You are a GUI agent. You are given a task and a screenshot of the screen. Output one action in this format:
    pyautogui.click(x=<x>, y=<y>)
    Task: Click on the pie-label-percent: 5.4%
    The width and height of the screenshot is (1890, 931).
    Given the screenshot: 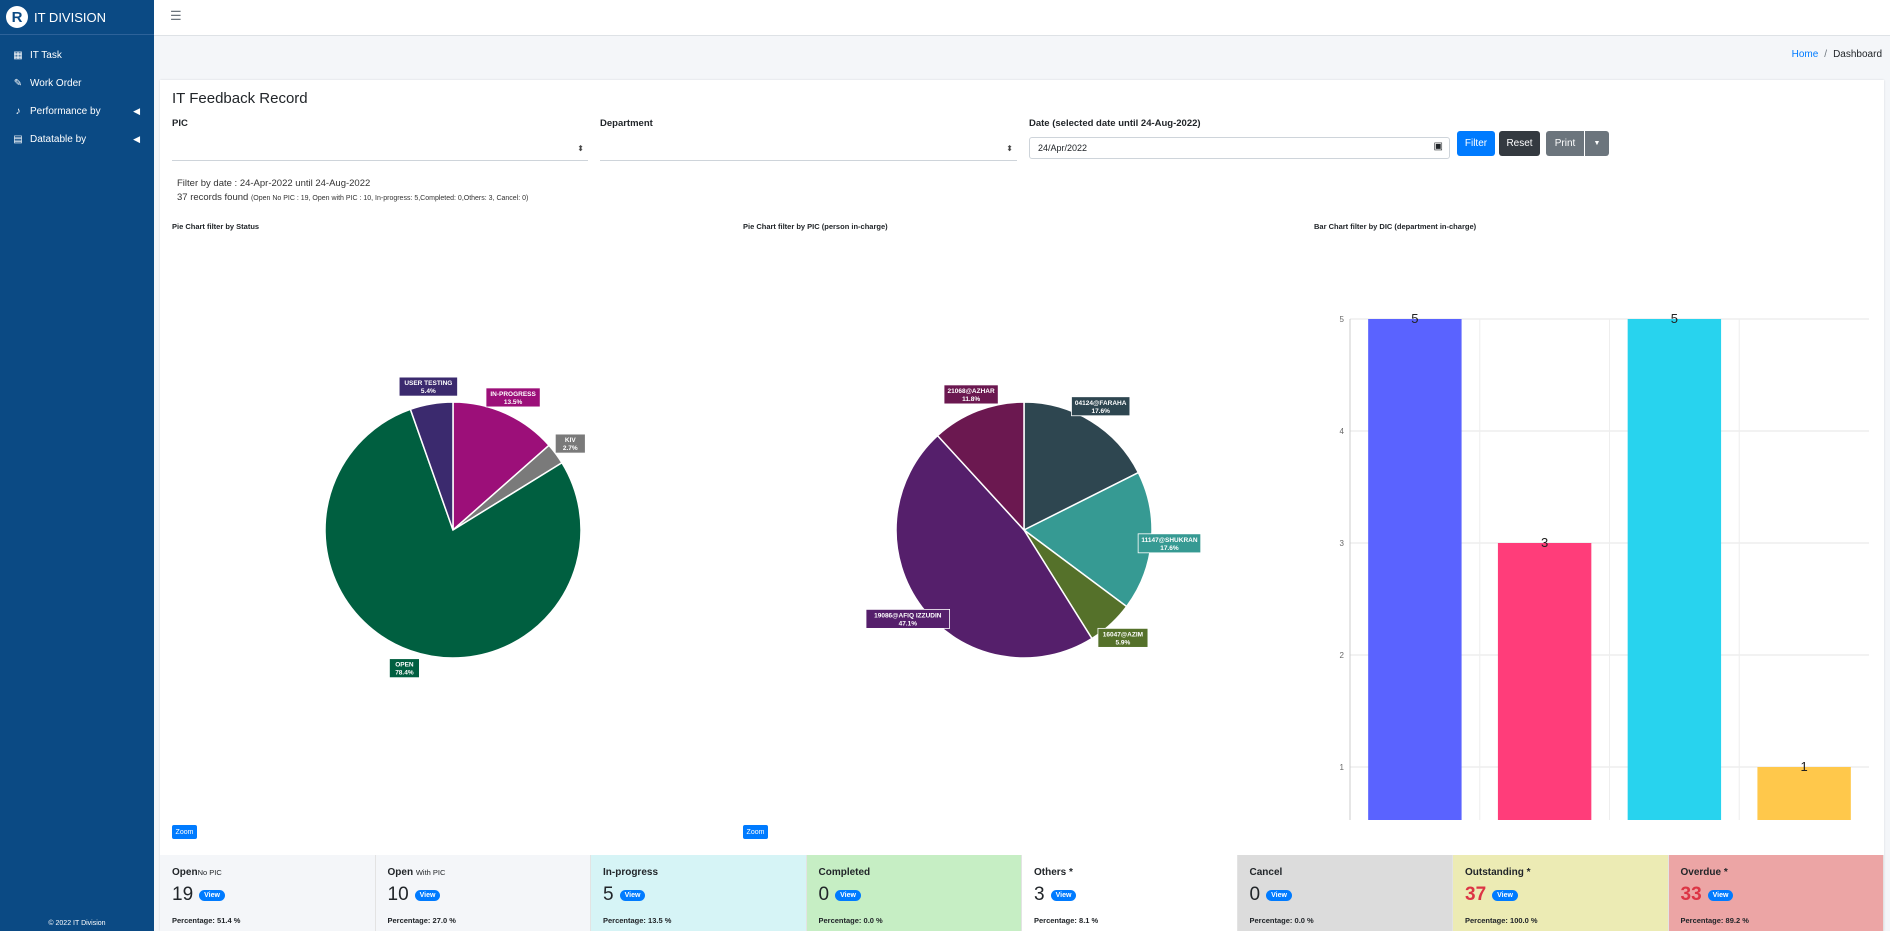 What is the action you would take?
    pyautogui.click(x=428, y=391)
    